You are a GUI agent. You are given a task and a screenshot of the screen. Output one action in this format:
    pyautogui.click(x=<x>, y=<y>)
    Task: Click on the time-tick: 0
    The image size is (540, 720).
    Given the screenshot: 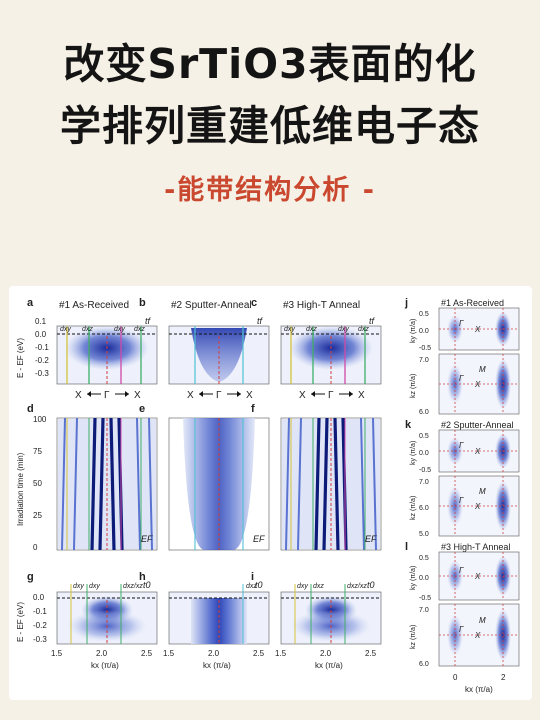 What is the action you would take?
    pyautogui.click(x=35, y=547)
    